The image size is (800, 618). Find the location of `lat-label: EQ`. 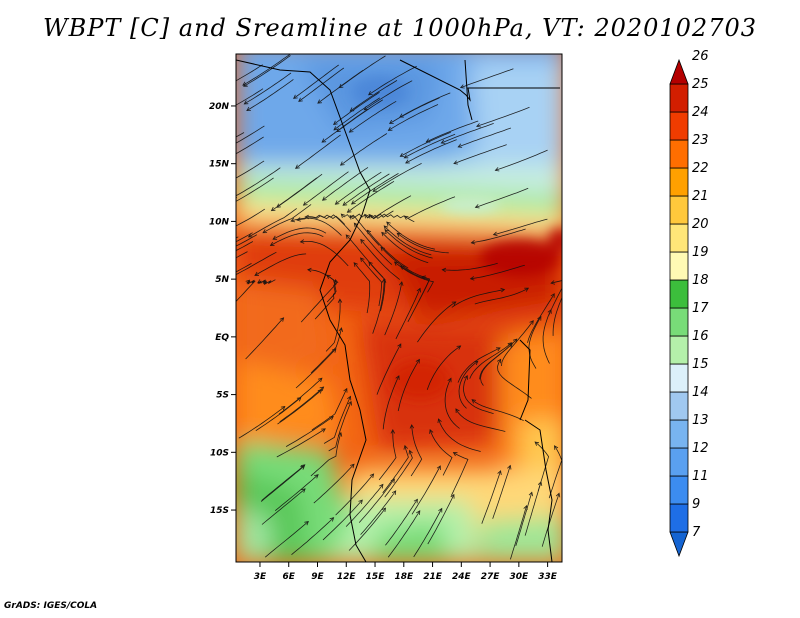

lat-label: EQ is located at coordinates (222, 338).